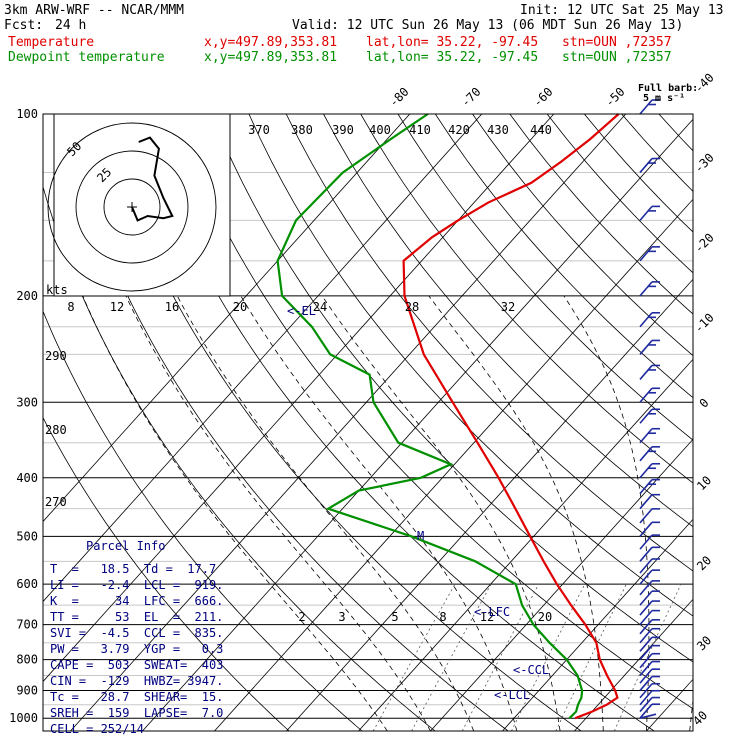  What do you see at coordinates (137, 601) in the screenshot?
I see `parcel-row: K = 34 LFC = 666.` at bounding box center [137, 601].